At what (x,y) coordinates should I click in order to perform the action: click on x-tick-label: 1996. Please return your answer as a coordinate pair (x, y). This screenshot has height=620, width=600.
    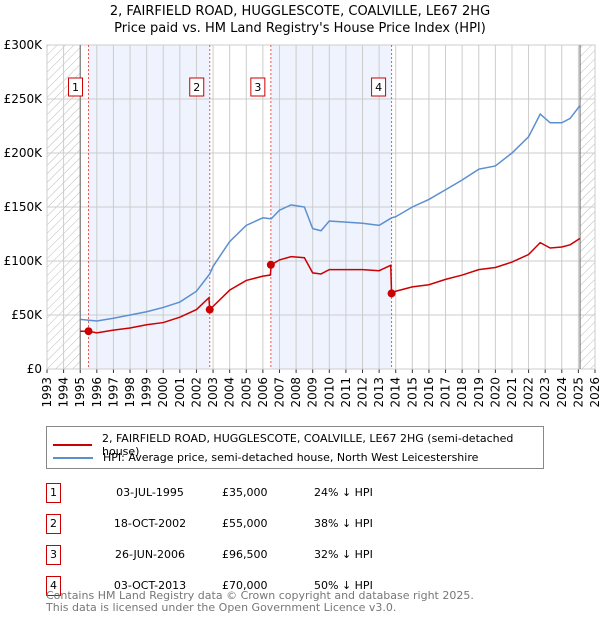
    Looking at the image, I should click on (97, 392).